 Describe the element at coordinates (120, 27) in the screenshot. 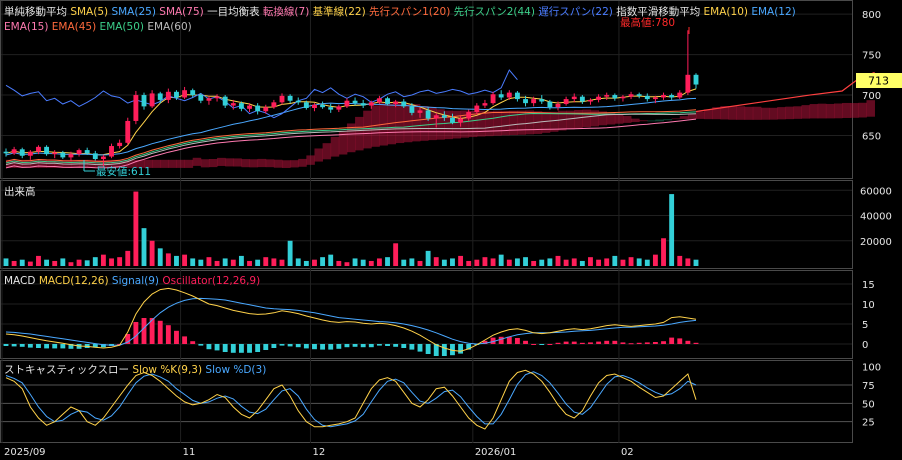

I see `legend-item: EMA(50)` at that location.